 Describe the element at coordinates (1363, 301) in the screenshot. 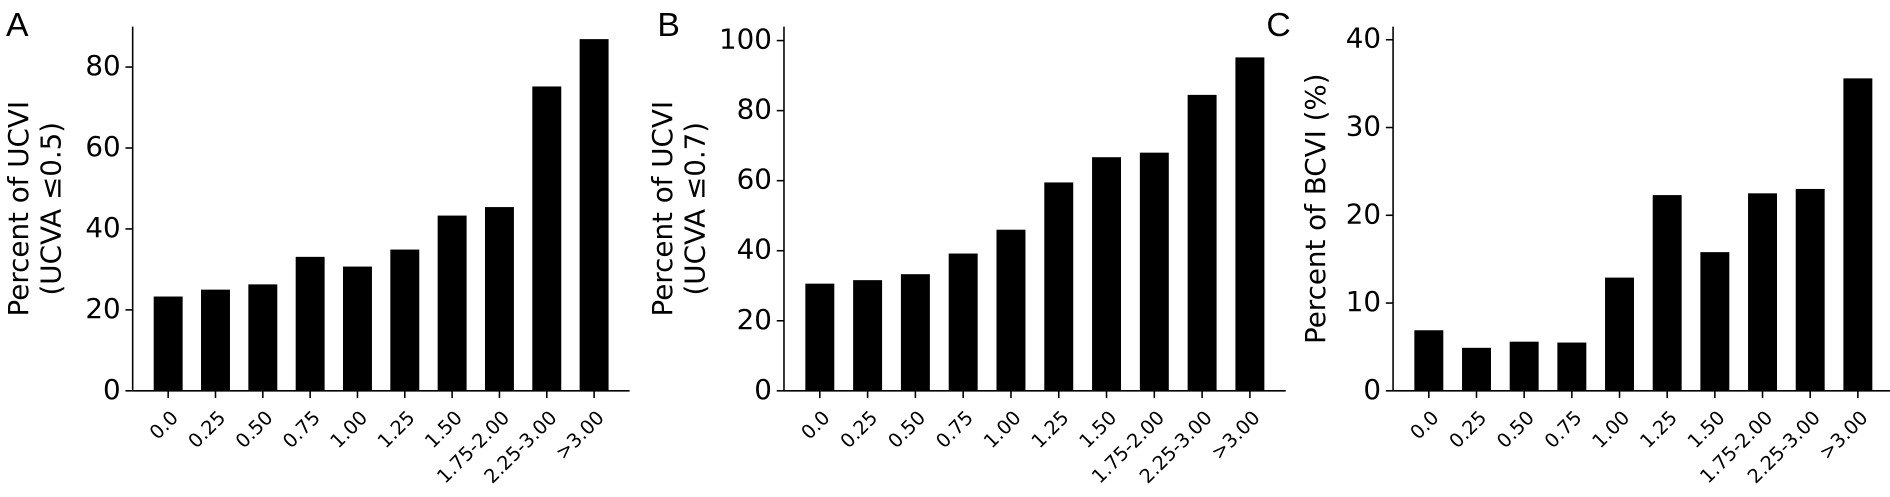

I see `y-tick-label: 10` at that location.